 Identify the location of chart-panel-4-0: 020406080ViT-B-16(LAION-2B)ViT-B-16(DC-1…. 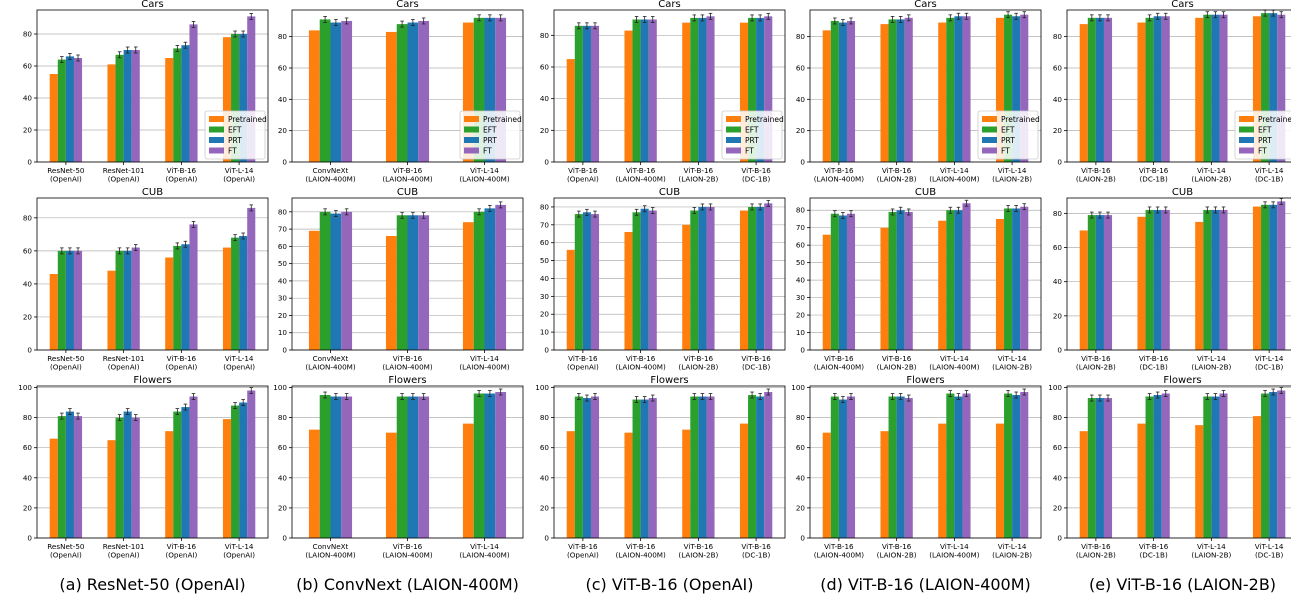
(1172, 92).